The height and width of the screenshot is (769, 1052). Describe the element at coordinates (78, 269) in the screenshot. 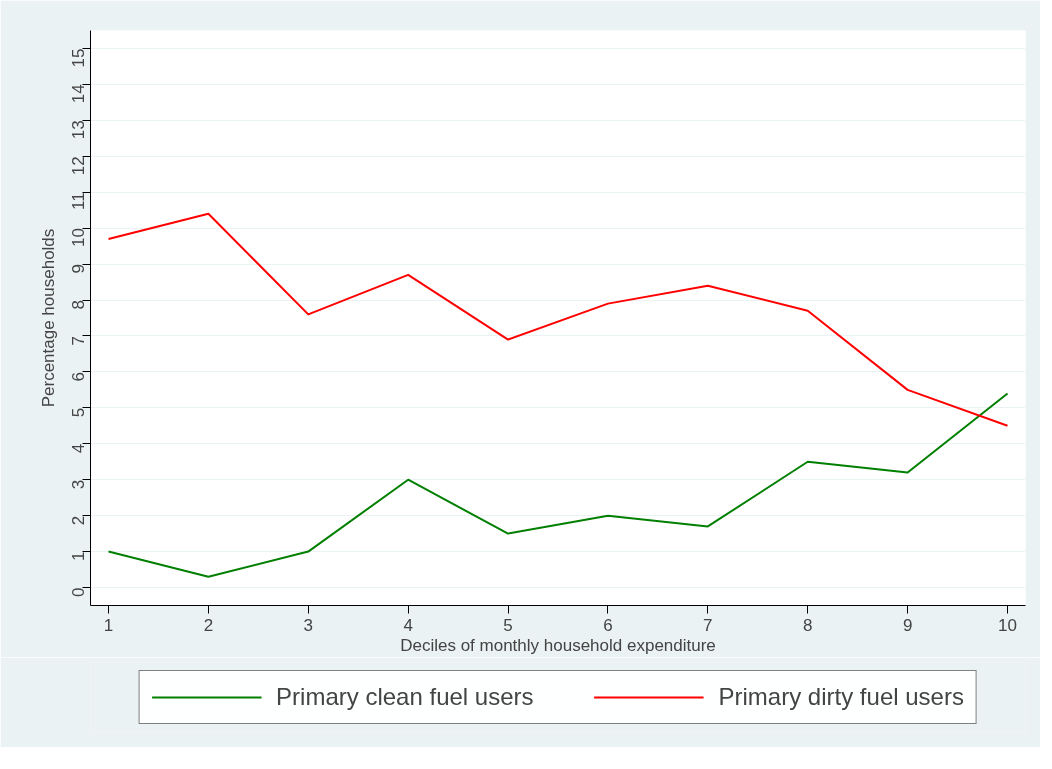

I see `y-tick-label: 9` at that location.